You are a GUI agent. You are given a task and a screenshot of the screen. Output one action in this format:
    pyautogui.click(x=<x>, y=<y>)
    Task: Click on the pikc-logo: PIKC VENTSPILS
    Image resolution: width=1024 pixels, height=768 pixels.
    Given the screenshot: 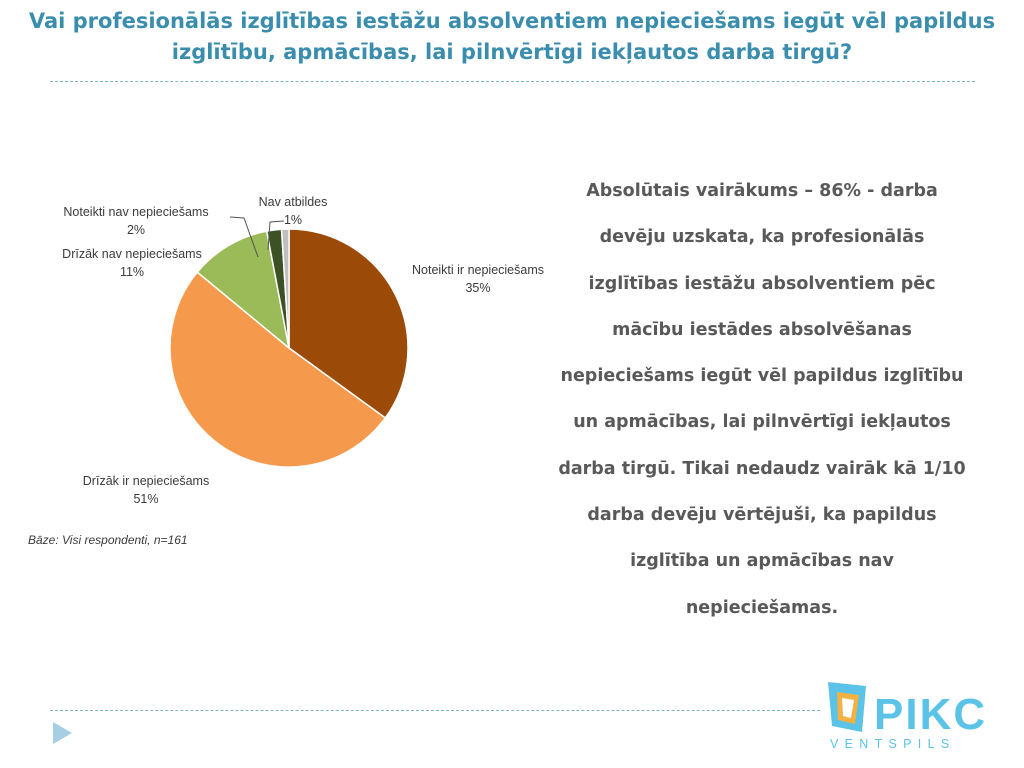 What is the action you would take?
    pyautogui.click(x=907, y=716)
    